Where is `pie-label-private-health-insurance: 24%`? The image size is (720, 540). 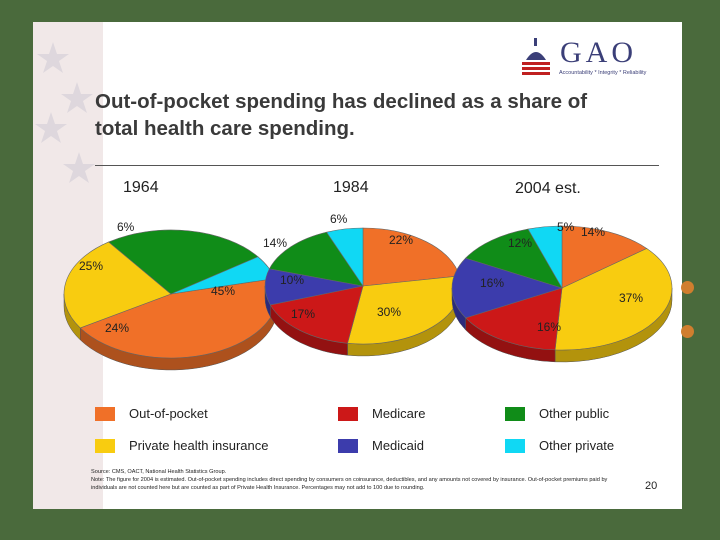
pie-label-private-health-insurance: 24% is located at coordinates (117, 328).